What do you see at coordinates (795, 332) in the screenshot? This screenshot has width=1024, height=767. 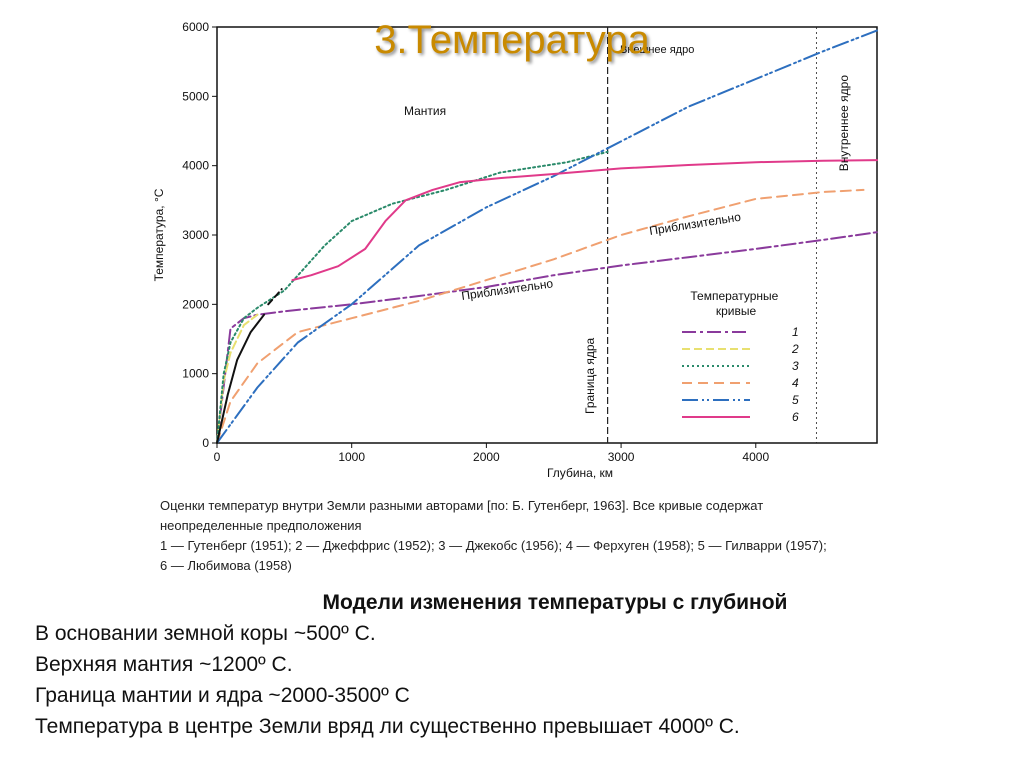 I see `legend-label-1: 1` at bounding box center [795, 332].